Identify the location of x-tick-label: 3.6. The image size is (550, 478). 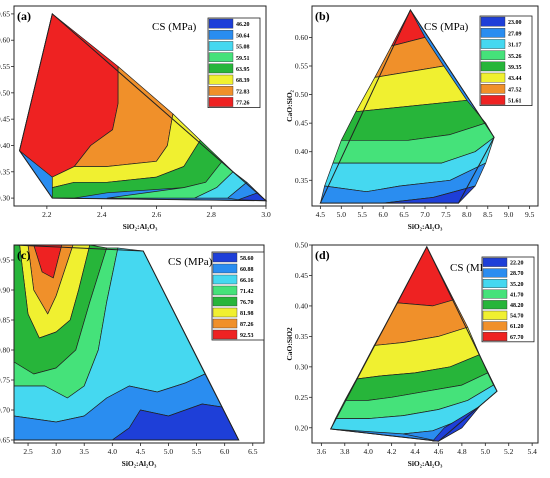
(322, 451).